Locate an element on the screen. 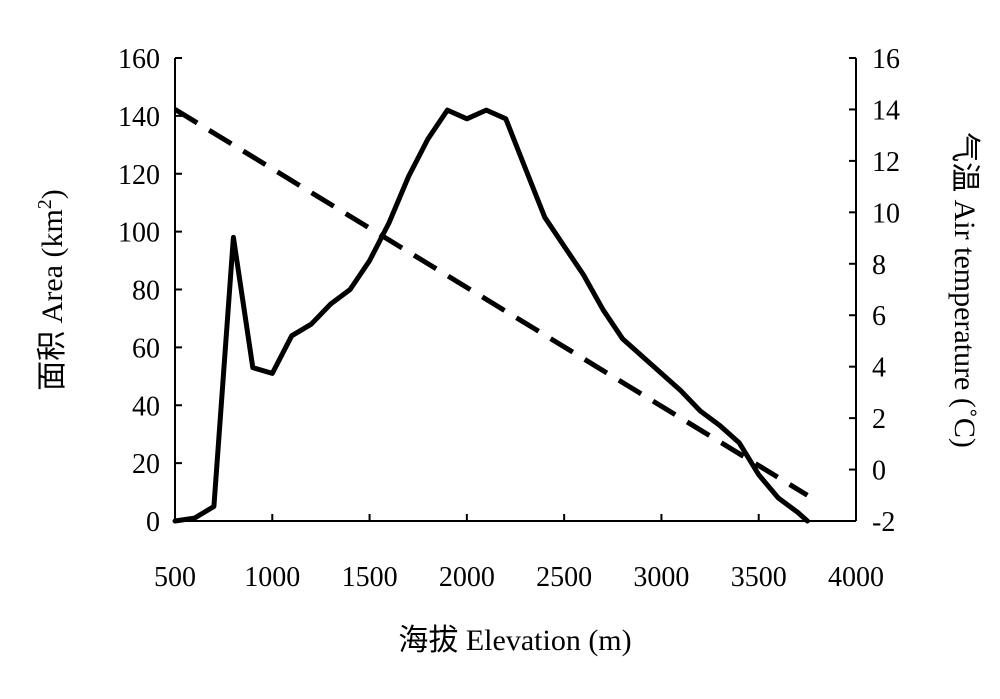 The image size is (1000, 699). x-axis-title: 海拔 Elevation (m) is located at coordinates (514, 640).